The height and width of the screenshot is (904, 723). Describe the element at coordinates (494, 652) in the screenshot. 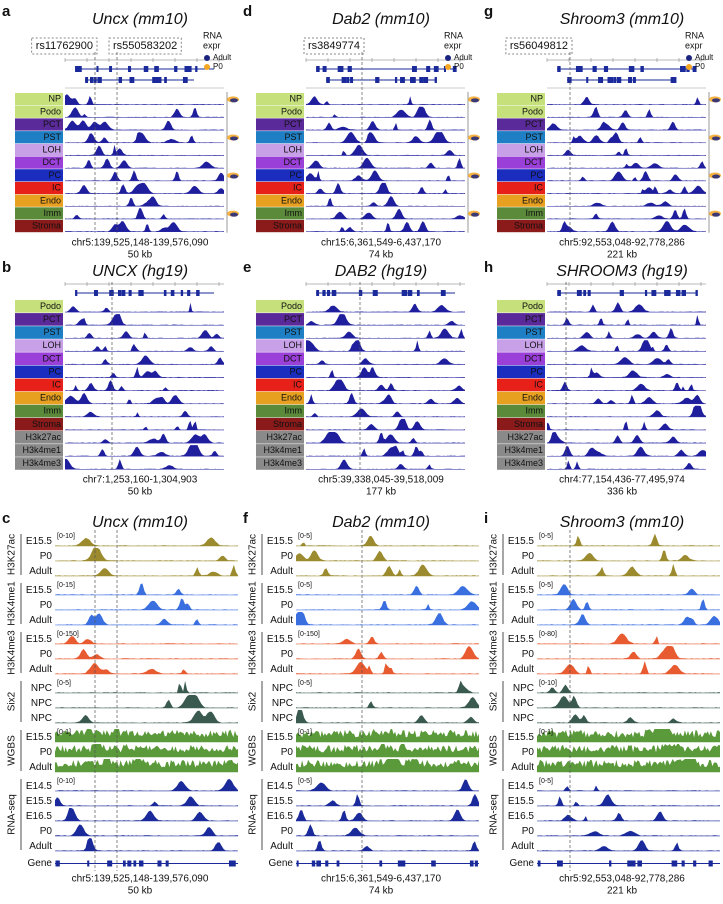

I see `group-label: H3K4me3` at that location.